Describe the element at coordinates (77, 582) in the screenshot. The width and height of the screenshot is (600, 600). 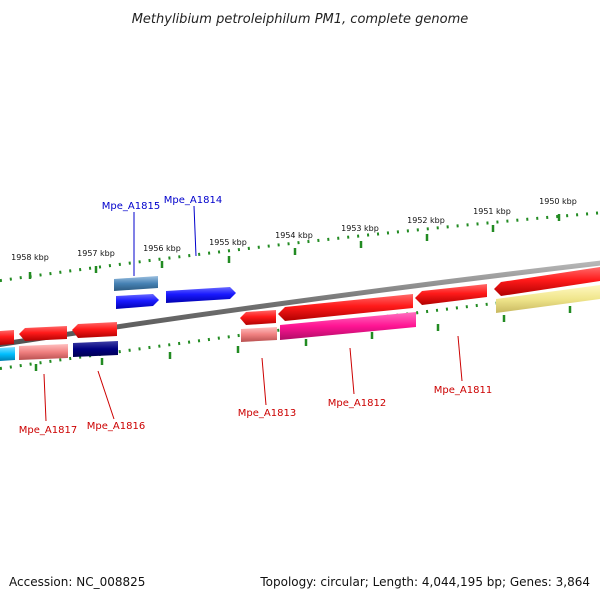
I see `accession-label: Accession: NC_008825` at that location.